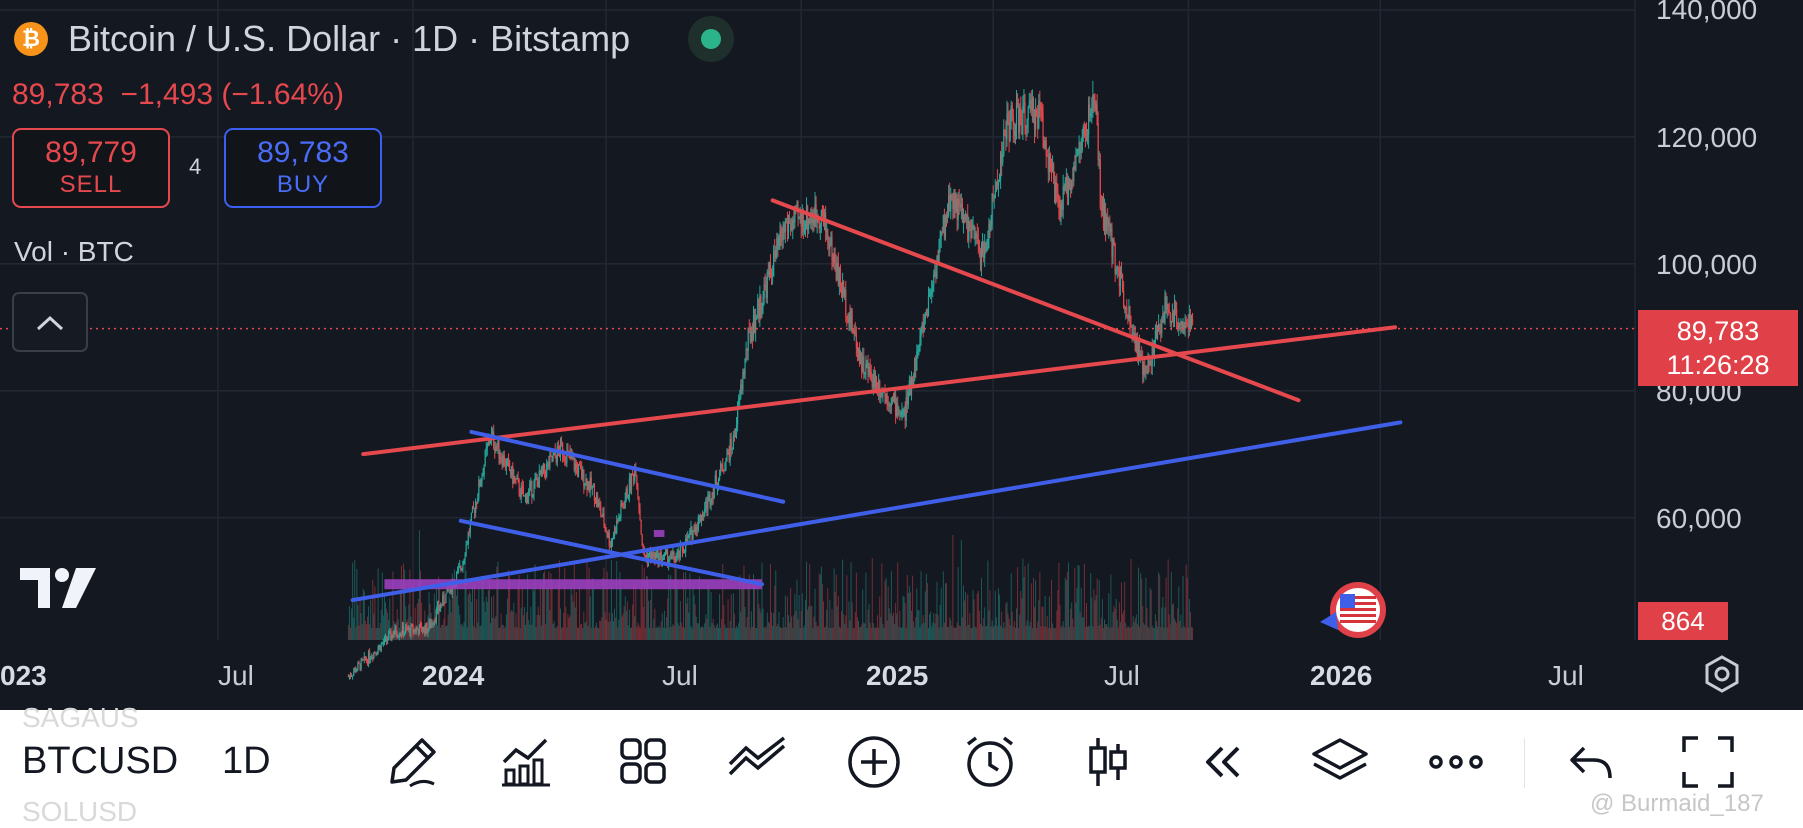  What do you see at coordinates (1456, 762) in the screenshot?
I see `more-dots-icon` at bounding box center [1456, 762].